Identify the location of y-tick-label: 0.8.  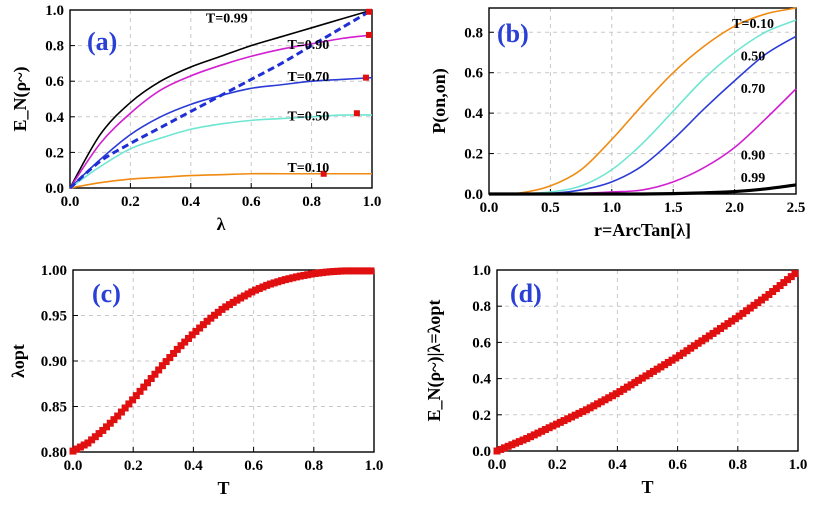
(54, 47).